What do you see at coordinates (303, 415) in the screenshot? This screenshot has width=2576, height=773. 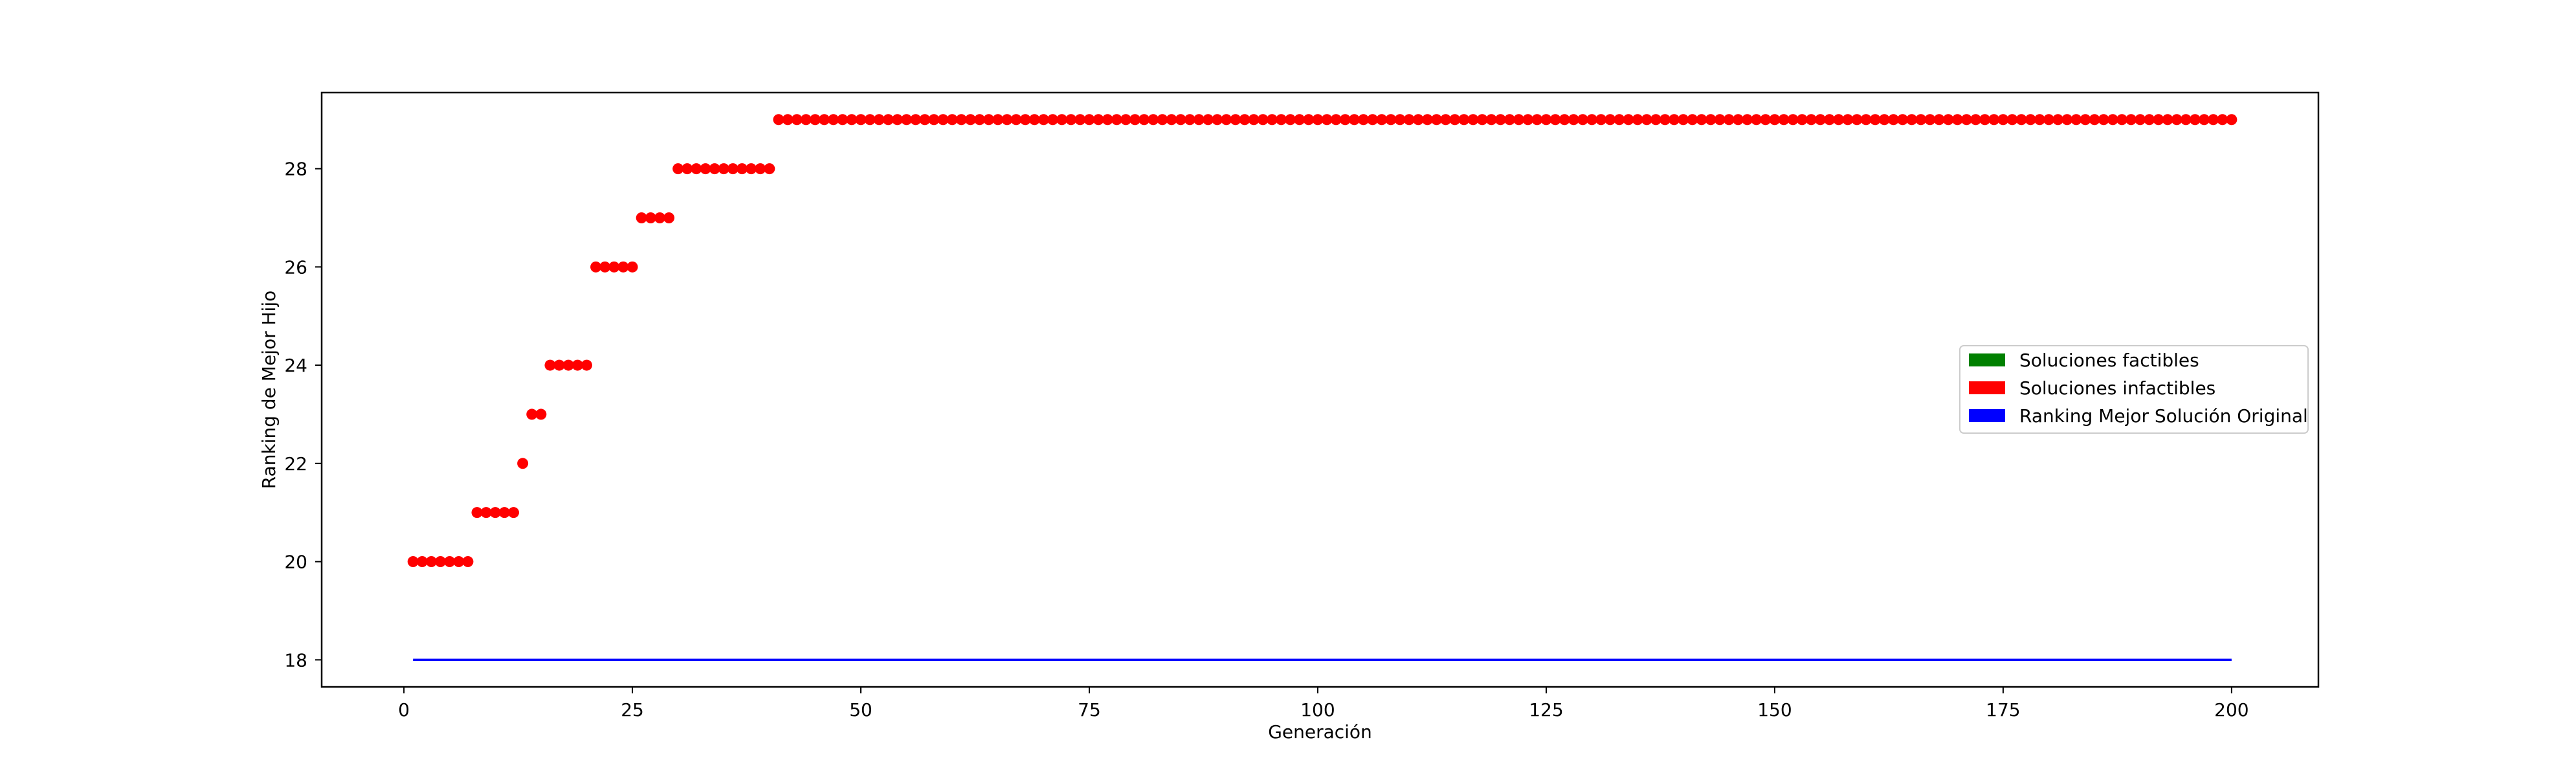 I see `y-axis: 18 20 22 24 26 28` at bounding box center [303, 415].